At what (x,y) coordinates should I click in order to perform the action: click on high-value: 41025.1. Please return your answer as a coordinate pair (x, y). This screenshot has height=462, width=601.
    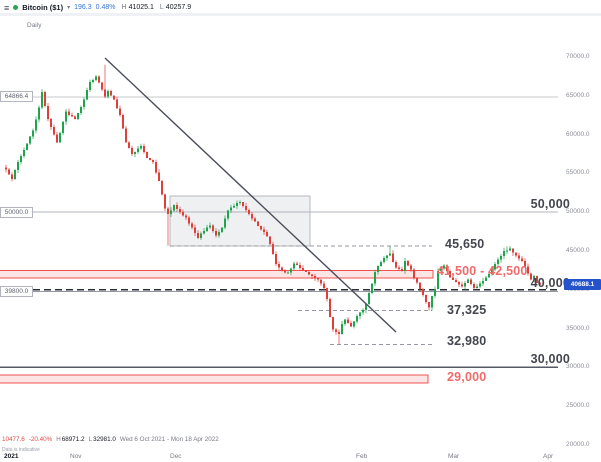
    Looking at the image, I should click on (141, 7).